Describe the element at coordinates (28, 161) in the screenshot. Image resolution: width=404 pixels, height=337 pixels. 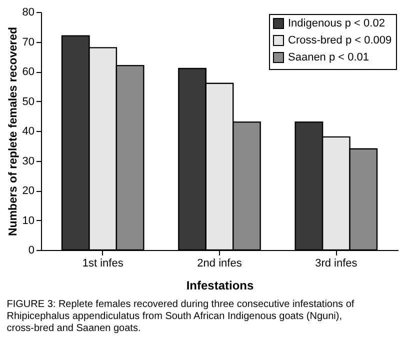
I see `y-tick-label: 30` at that location.